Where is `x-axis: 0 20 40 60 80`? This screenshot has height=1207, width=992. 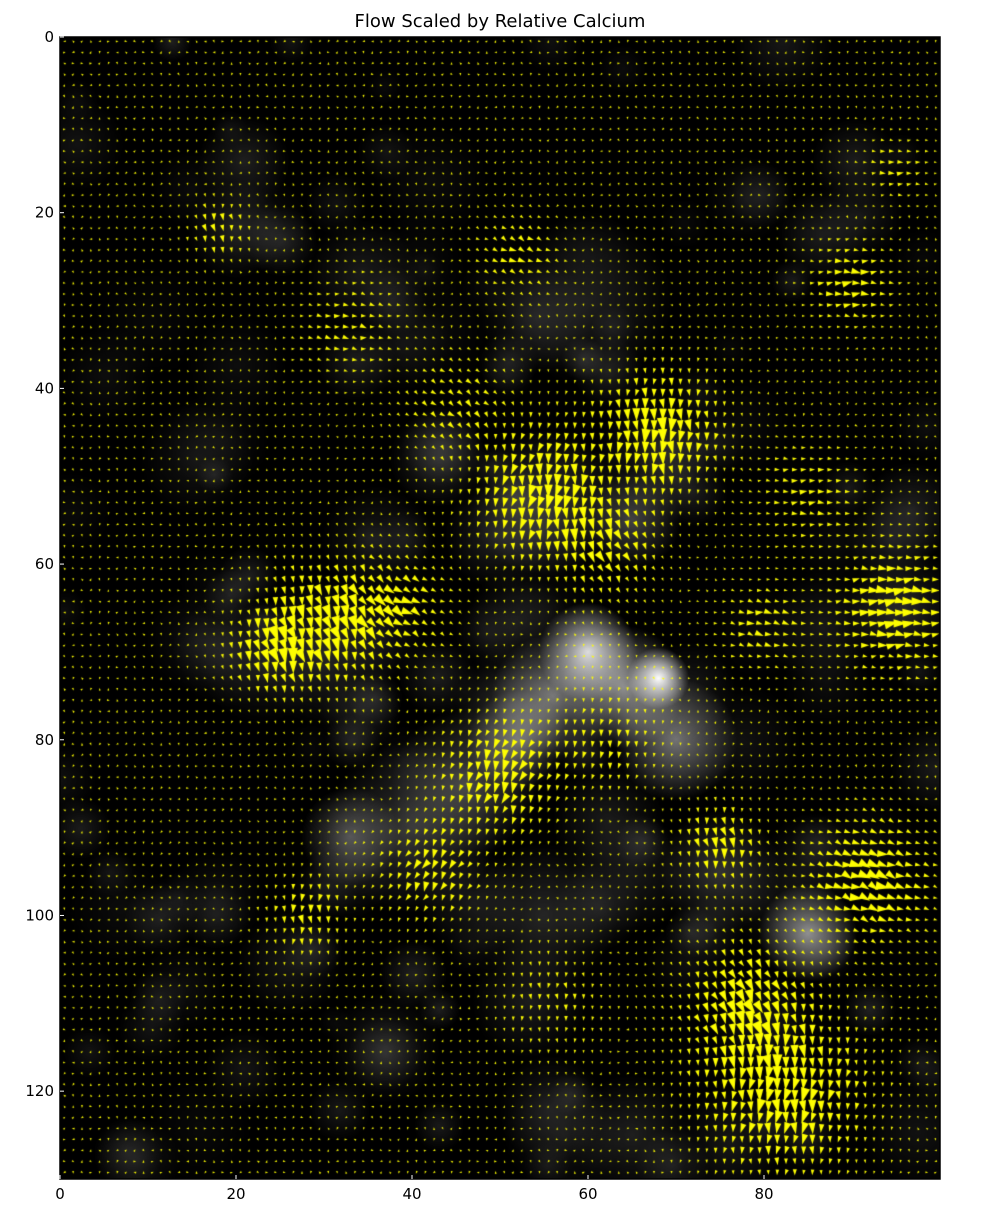
x-axis: 0 20 40 60 80 is located at coordinates (414, 1189).